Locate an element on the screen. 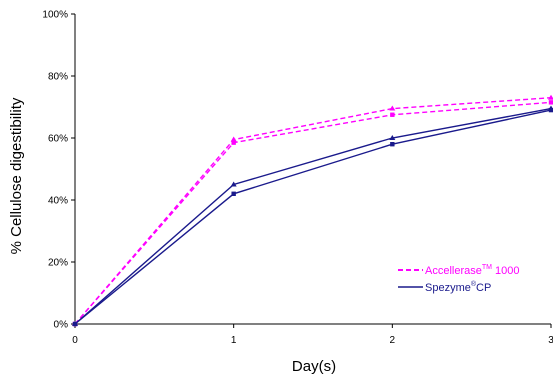  x-tick-label: 1 is located at coordinates (234, 340).